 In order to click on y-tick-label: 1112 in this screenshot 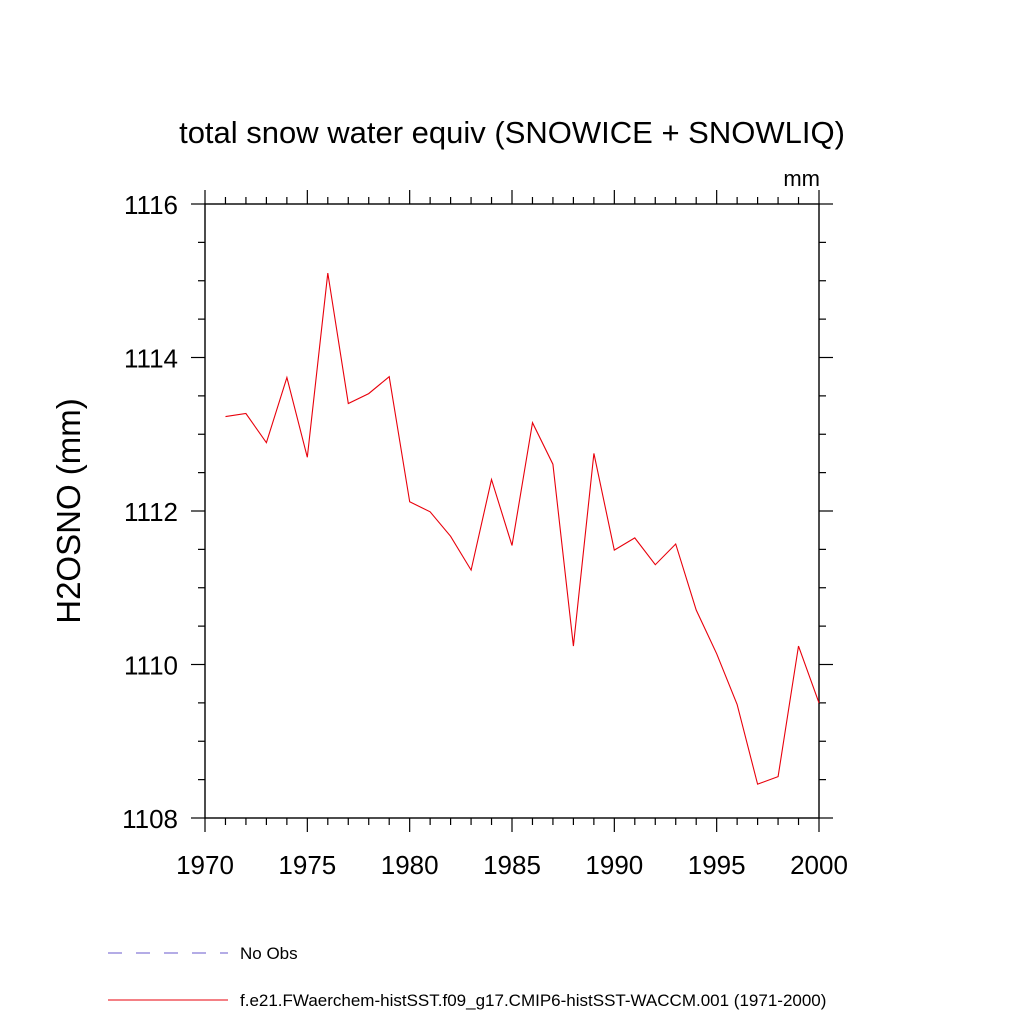, I will do `click(151, 512)`.